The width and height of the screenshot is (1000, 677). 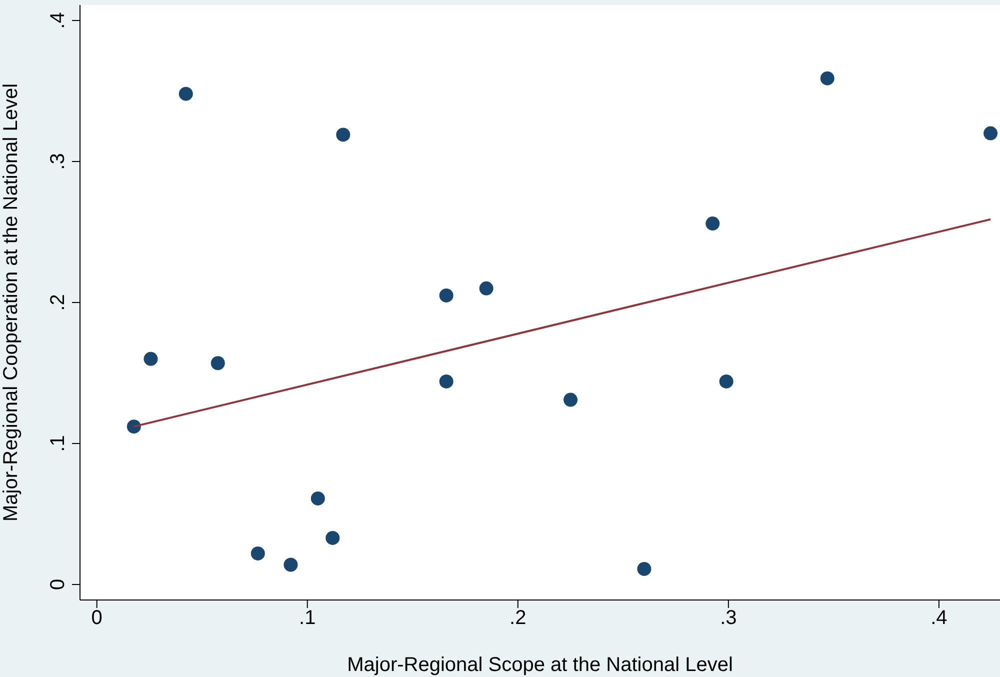 I want to click on y-tick-label: .2, so click(x=58, y=302).